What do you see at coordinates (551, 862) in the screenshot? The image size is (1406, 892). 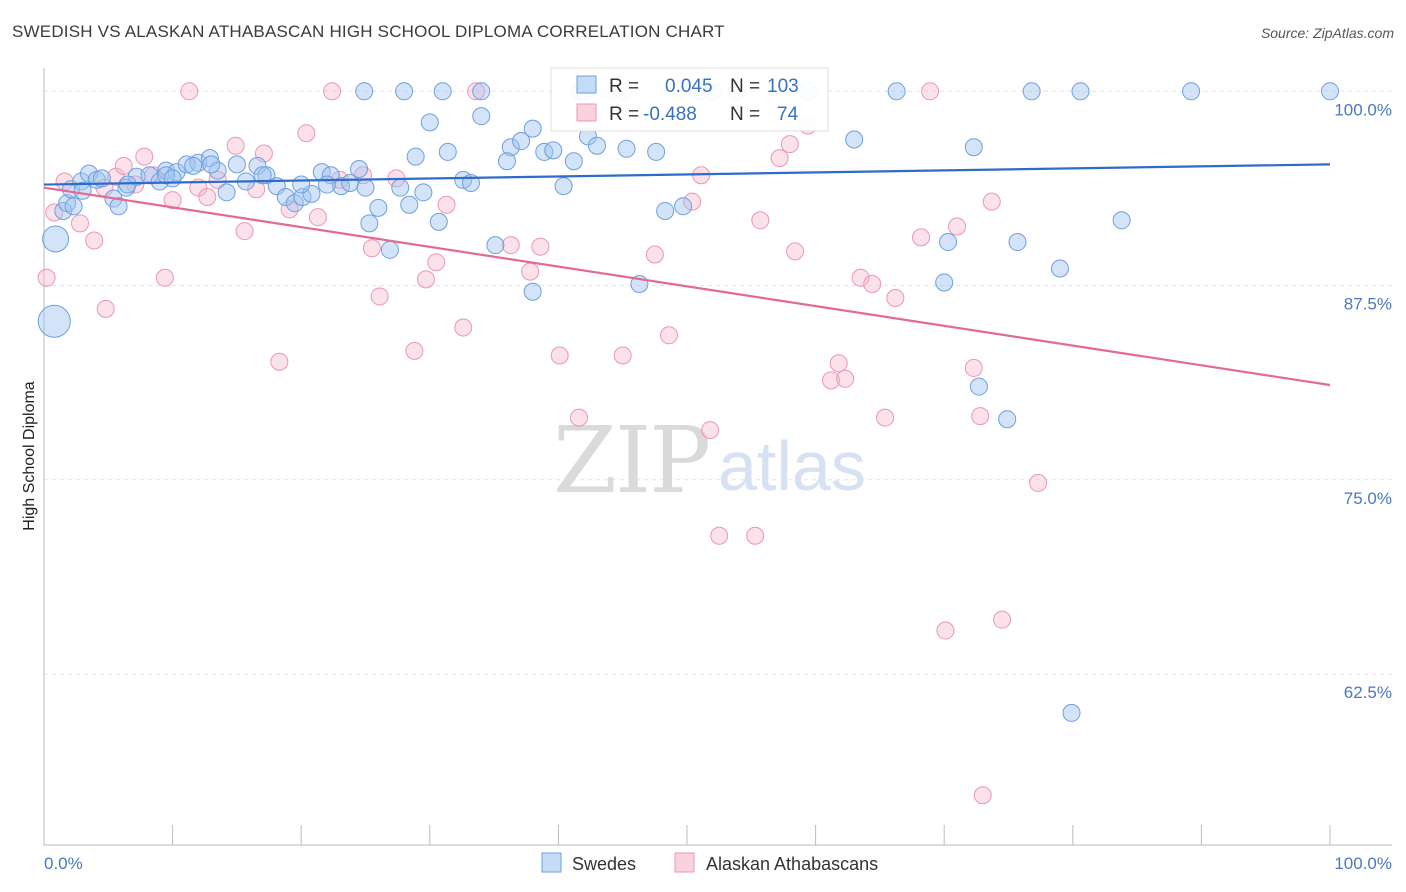 I see `legend-swatch-swedes` at bounding box center [551, 862].